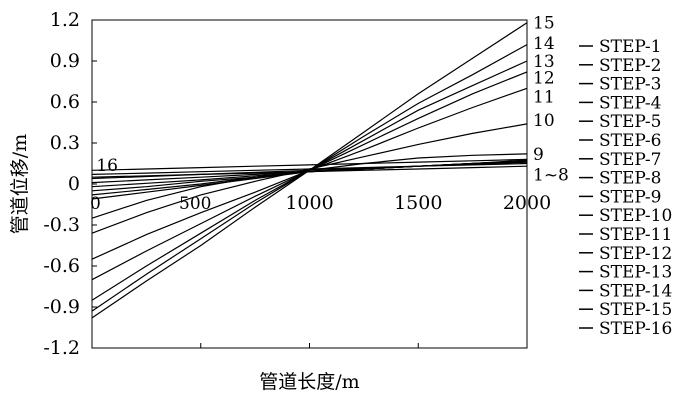 The height and width of the screenshot is (402, 700). Describe the element at coordinates (195, 204) in the screenshot. I see `curve-label: 500` at that location.